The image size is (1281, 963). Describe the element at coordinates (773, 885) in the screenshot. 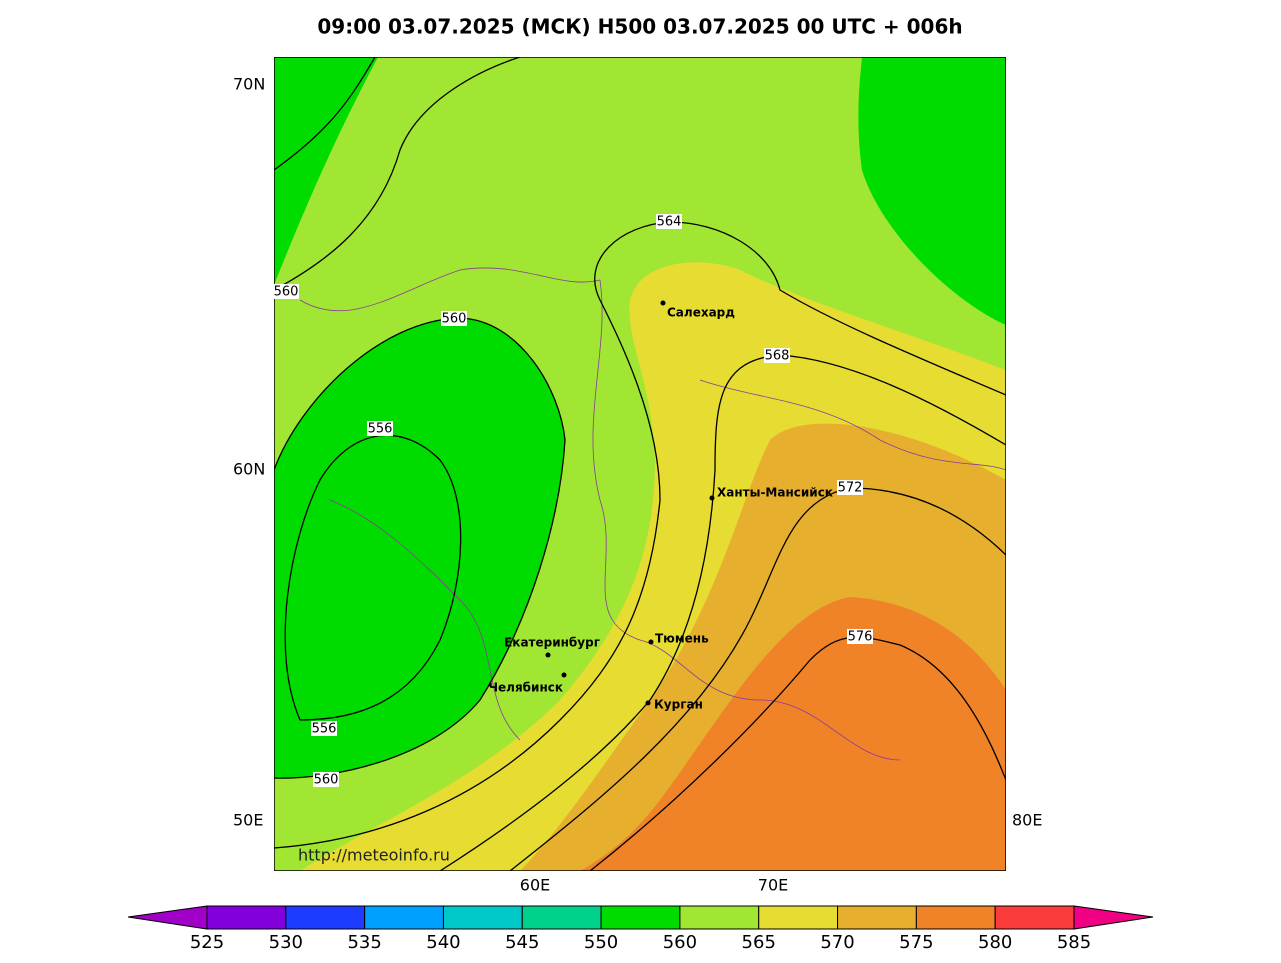

I see `axis-label: 70E` at that location.